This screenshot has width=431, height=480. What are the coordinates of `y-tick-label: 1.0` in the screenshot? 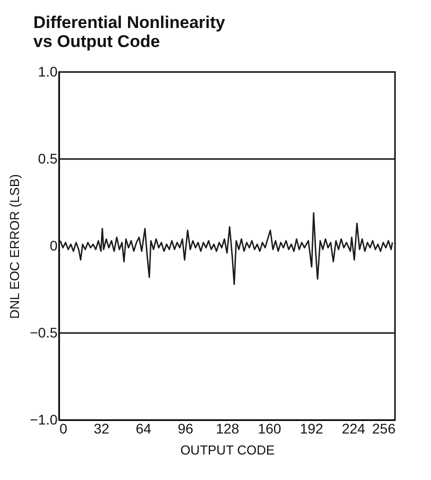 It's located at (48, 72).